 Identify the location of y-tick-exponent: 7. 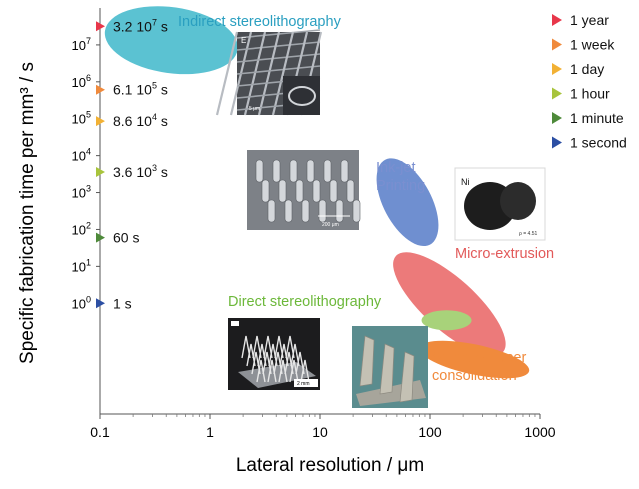
(88, 41).